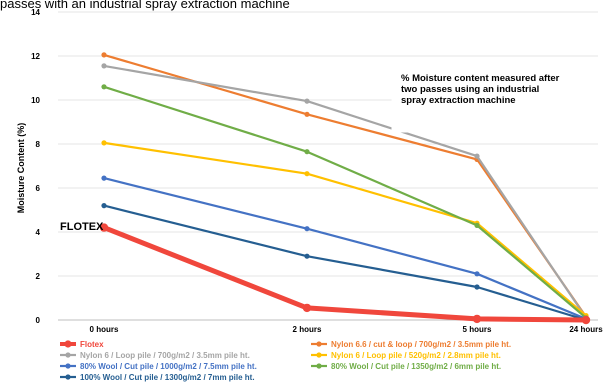  I want to click on x-axis-ticks: 0 hours 2 hours 5 hours 24 hours, so click(347, 329).